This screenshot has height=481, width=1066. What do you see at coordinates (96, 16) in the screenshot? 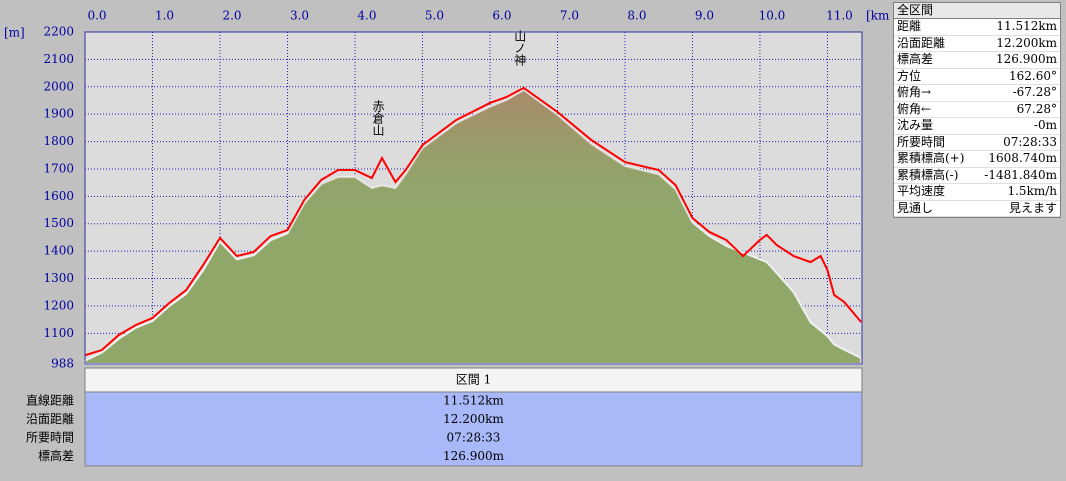
I see `x-tick-label: 0.0` at bounding box center [96, 16].